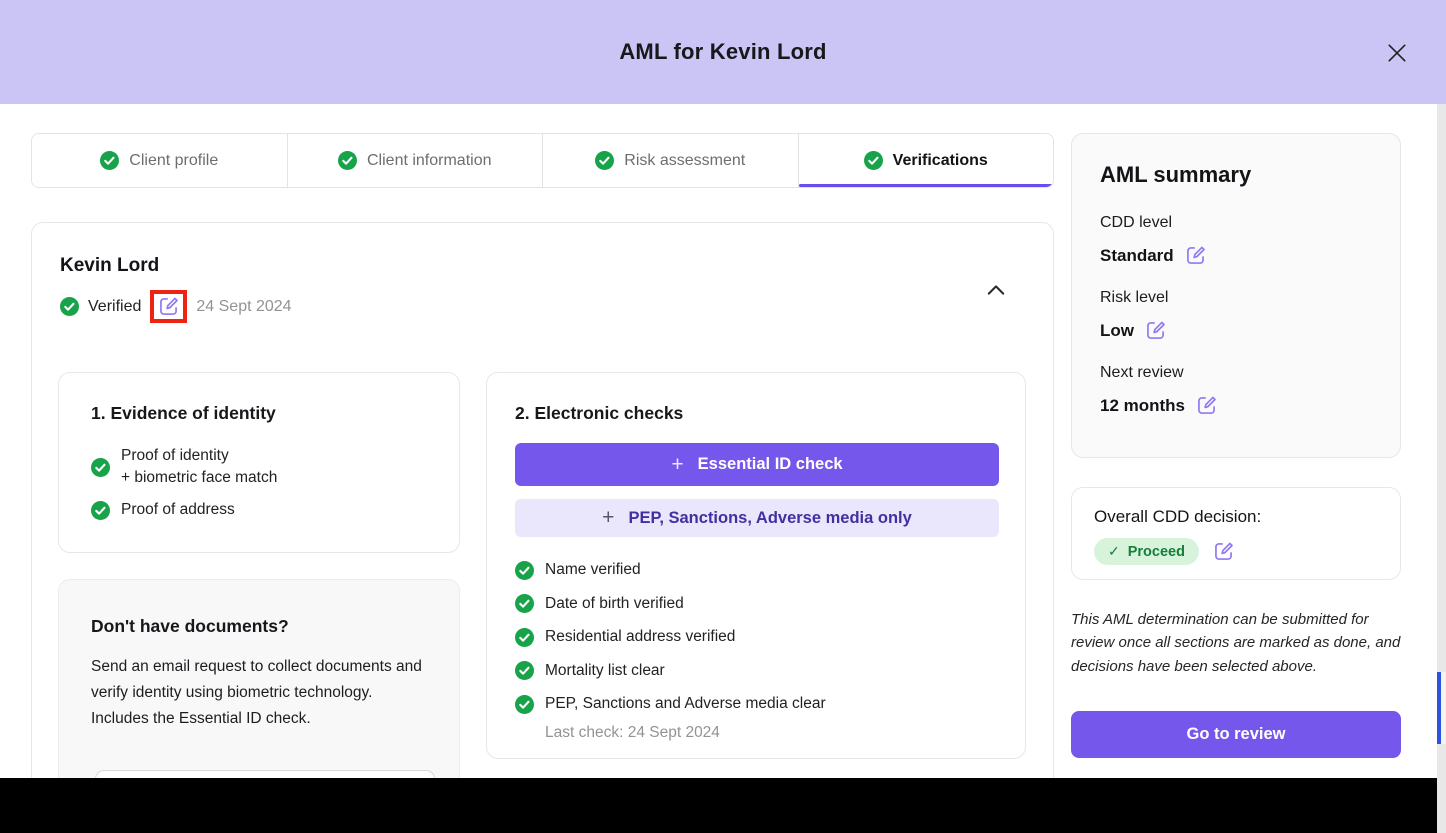  I want to click on electronic-card-title: 2. Electronic checks, so click(599, 413).